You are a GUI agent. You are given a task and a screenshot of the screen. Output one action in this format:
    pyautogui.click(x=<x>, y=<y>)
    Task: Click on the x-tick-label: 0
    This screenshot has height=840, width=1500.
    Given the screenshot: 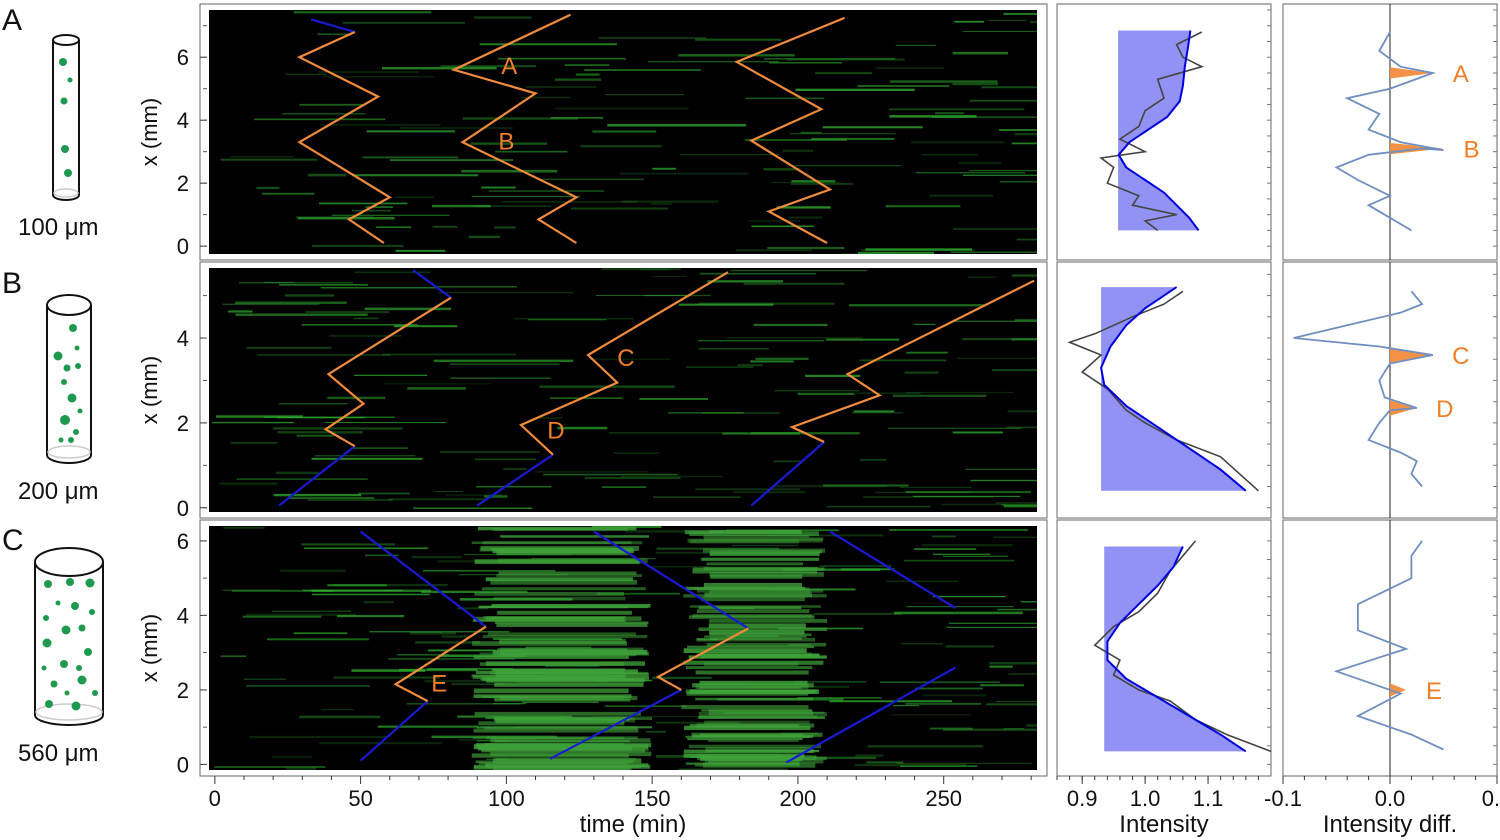 What is the action you would take?
    pyautogui.click(x=215, y=798)
    